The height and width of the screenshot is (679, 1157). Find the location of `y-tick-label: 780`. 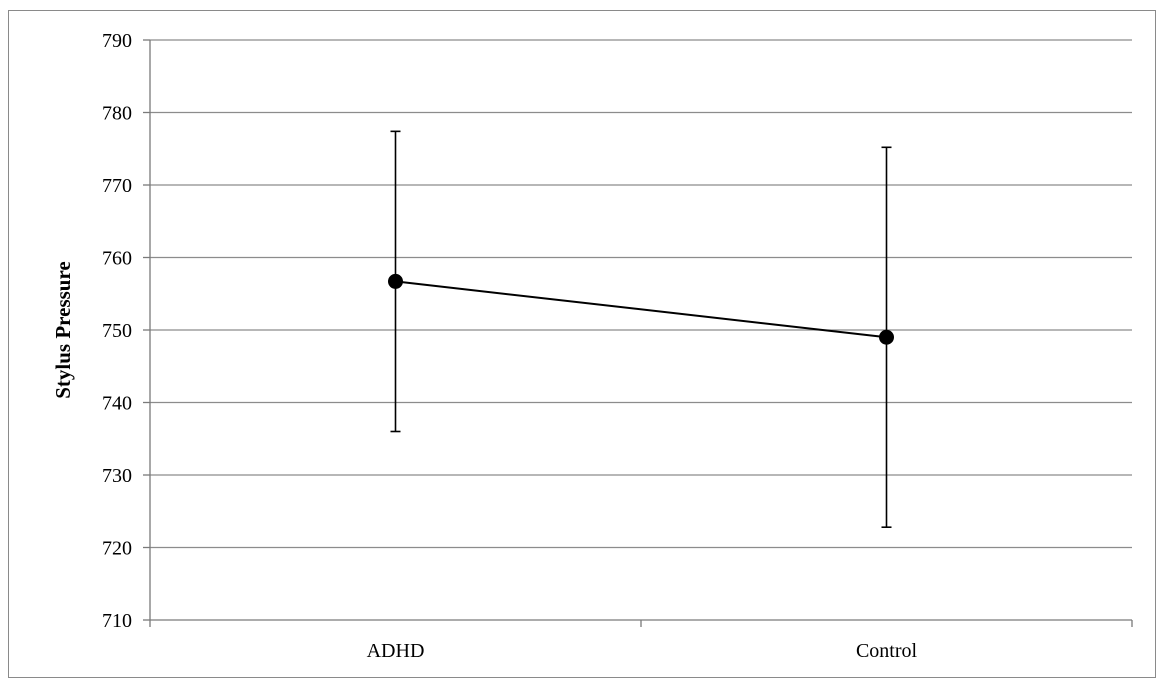

y-tick-label: 780 is located at coordinates (117, 114).